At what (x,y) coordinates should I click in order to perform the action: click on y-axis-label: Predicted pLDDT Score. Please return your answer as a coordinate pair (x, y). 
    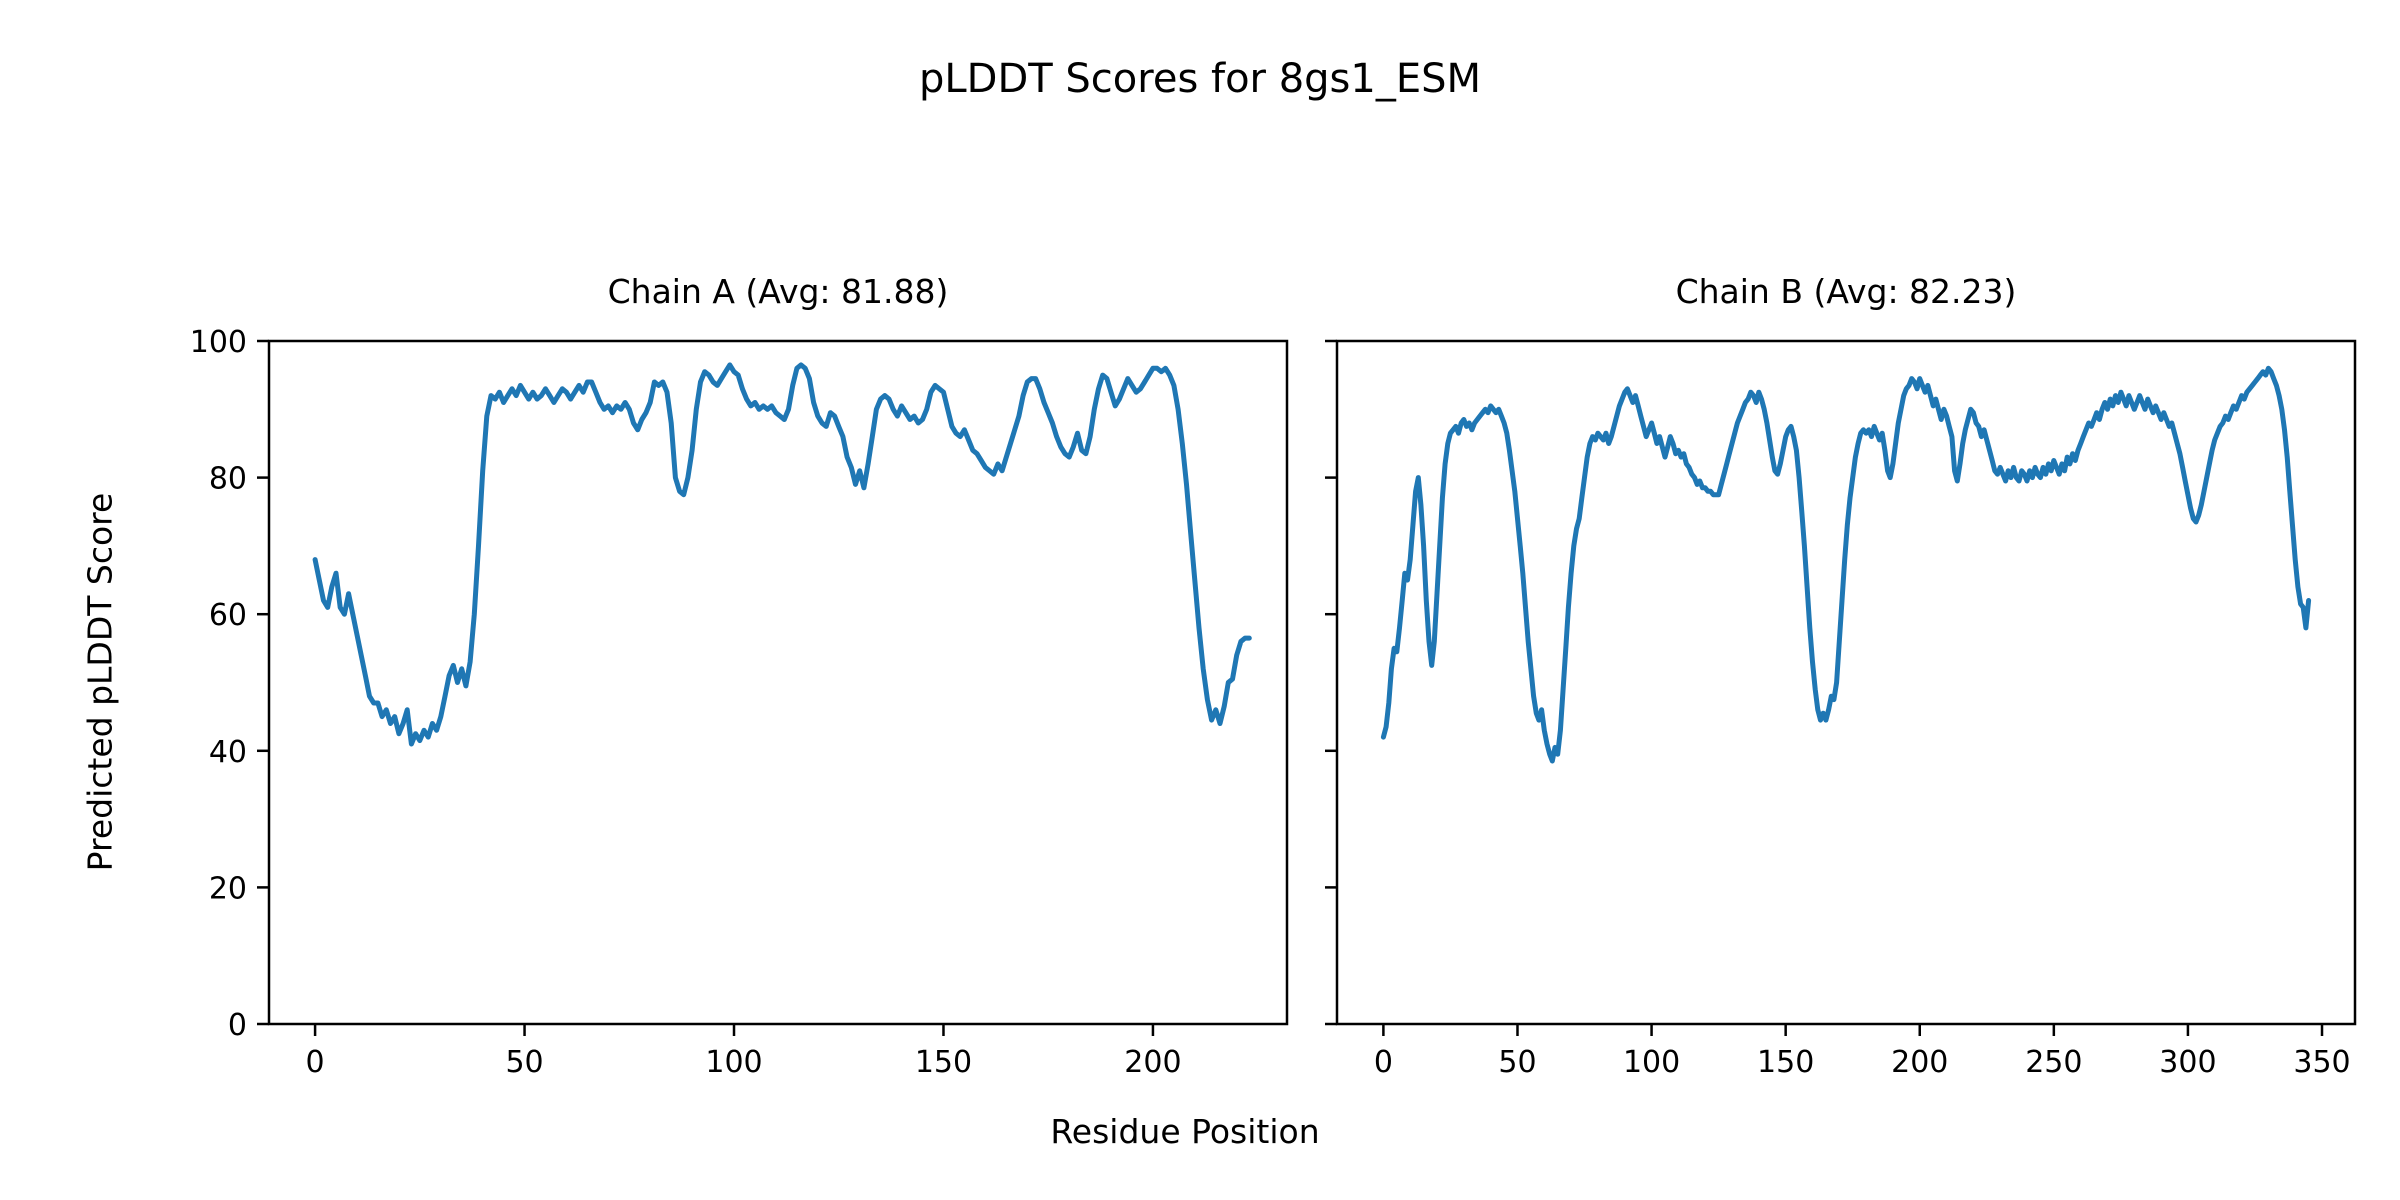
    Looking at the image, I should click on (100, 682).